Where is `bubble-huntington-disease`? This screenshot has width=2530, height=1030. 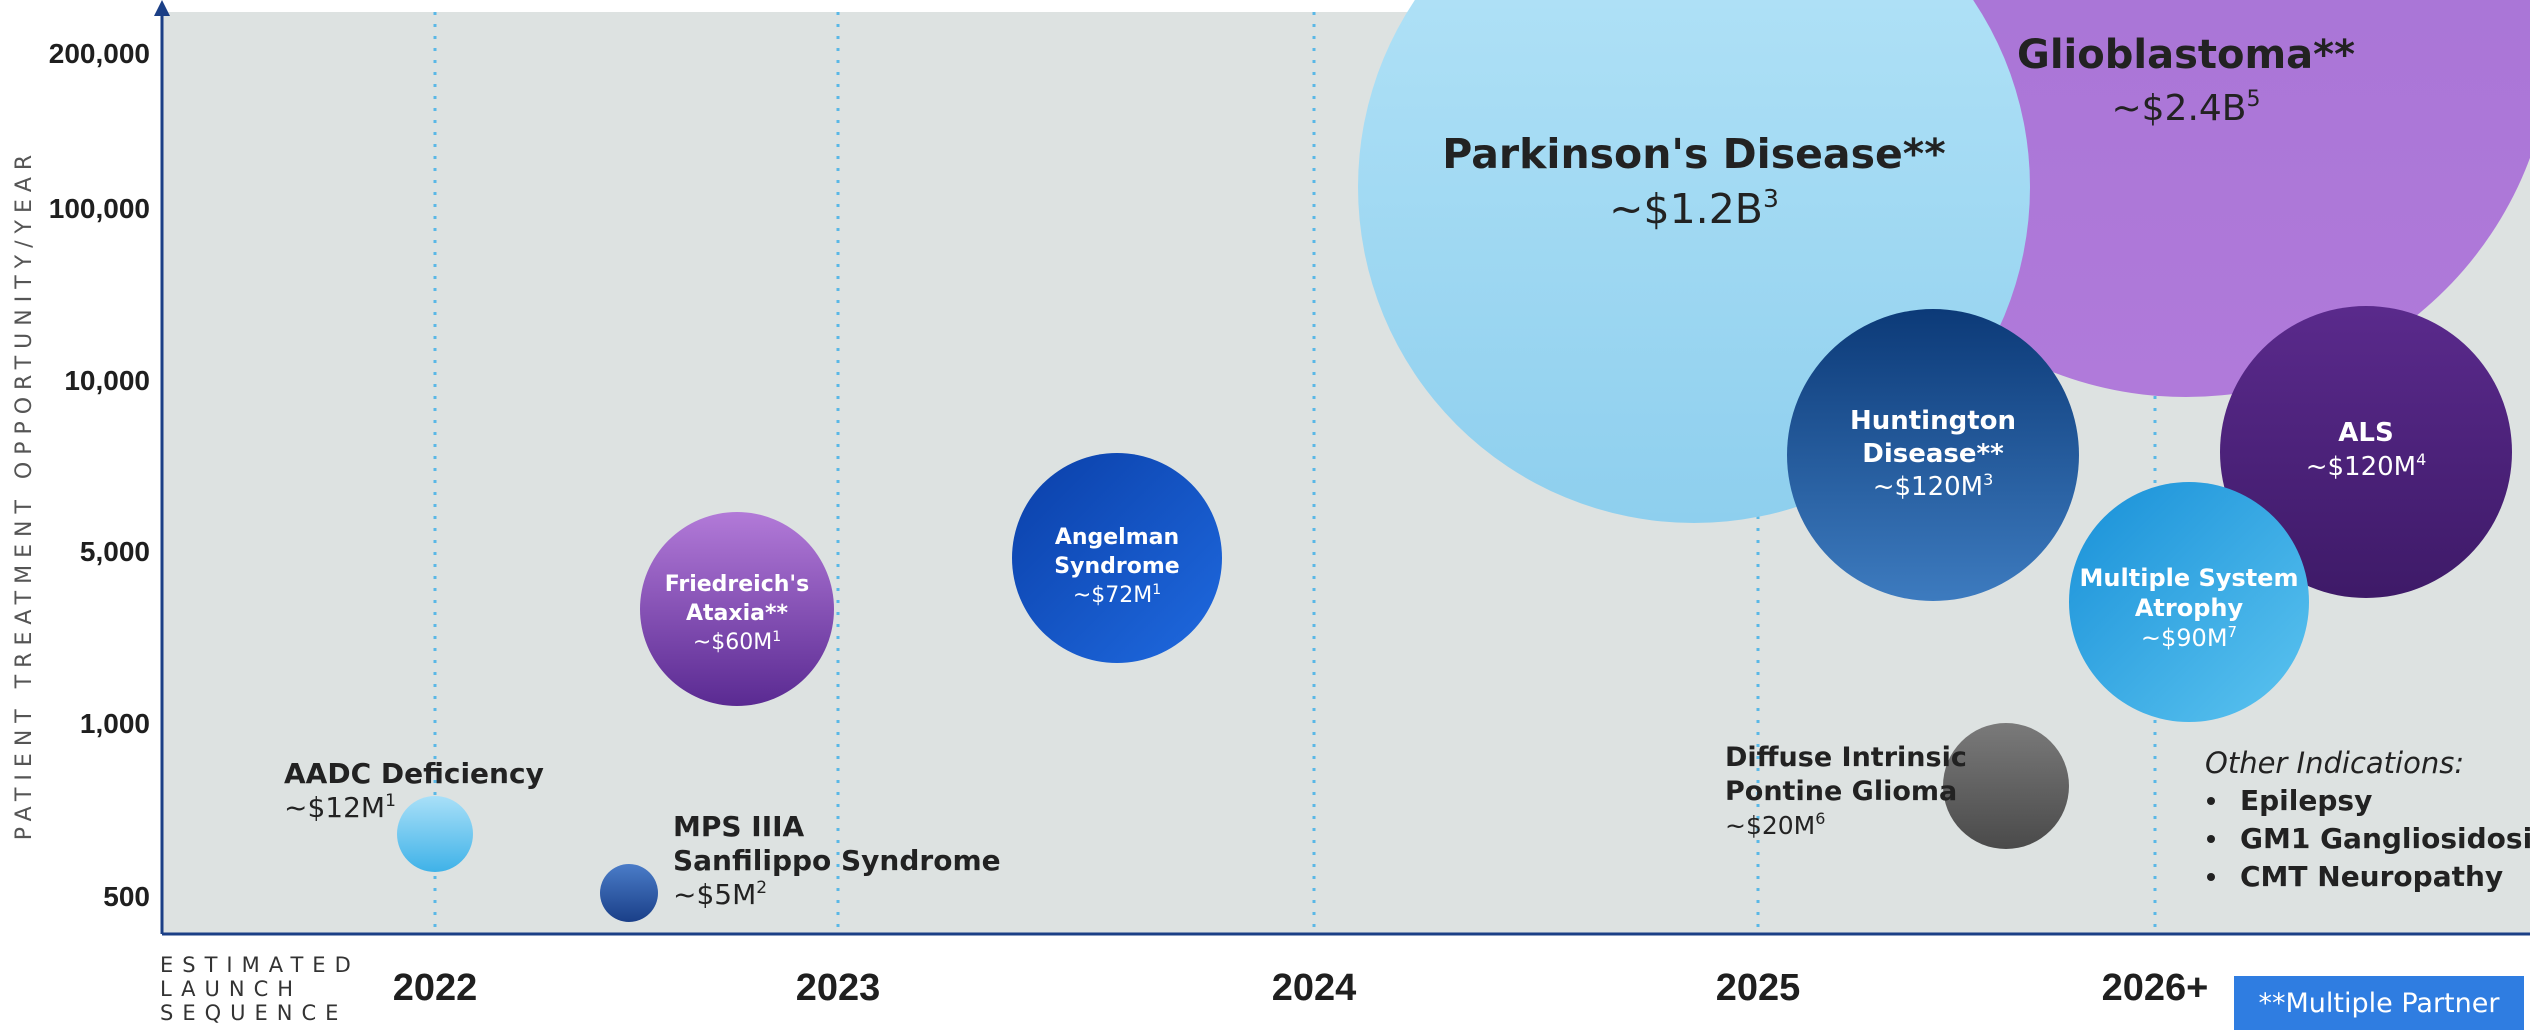
bubble-huntington-disease is located at coordinates (1933, 455).